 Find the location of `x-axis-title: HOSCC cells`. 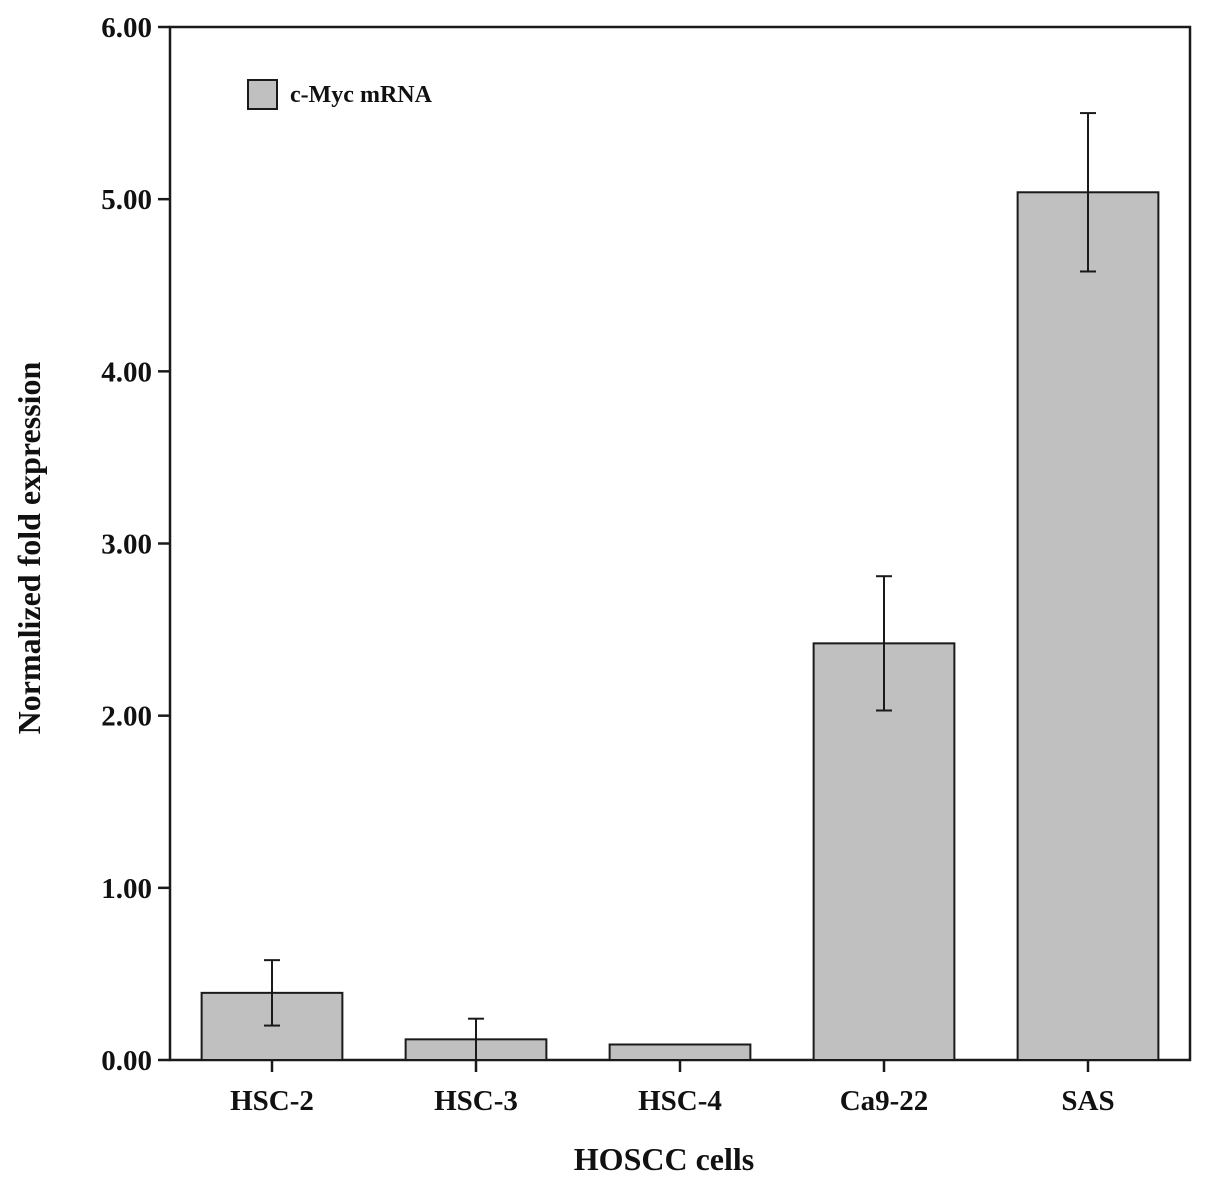

x-axis-title: HOSCC cells is located at coordinates (664, 1159).